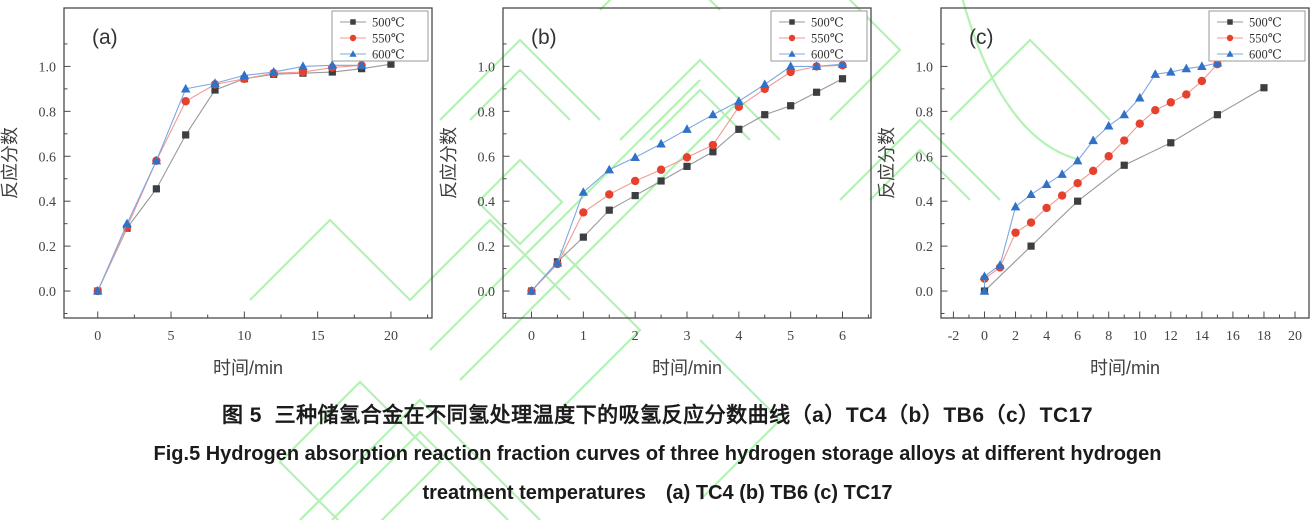  What do you see at coordinates (1264, 336) in the screenshot?
I see `svg-text: 18` at bounding box center [1264, 336].